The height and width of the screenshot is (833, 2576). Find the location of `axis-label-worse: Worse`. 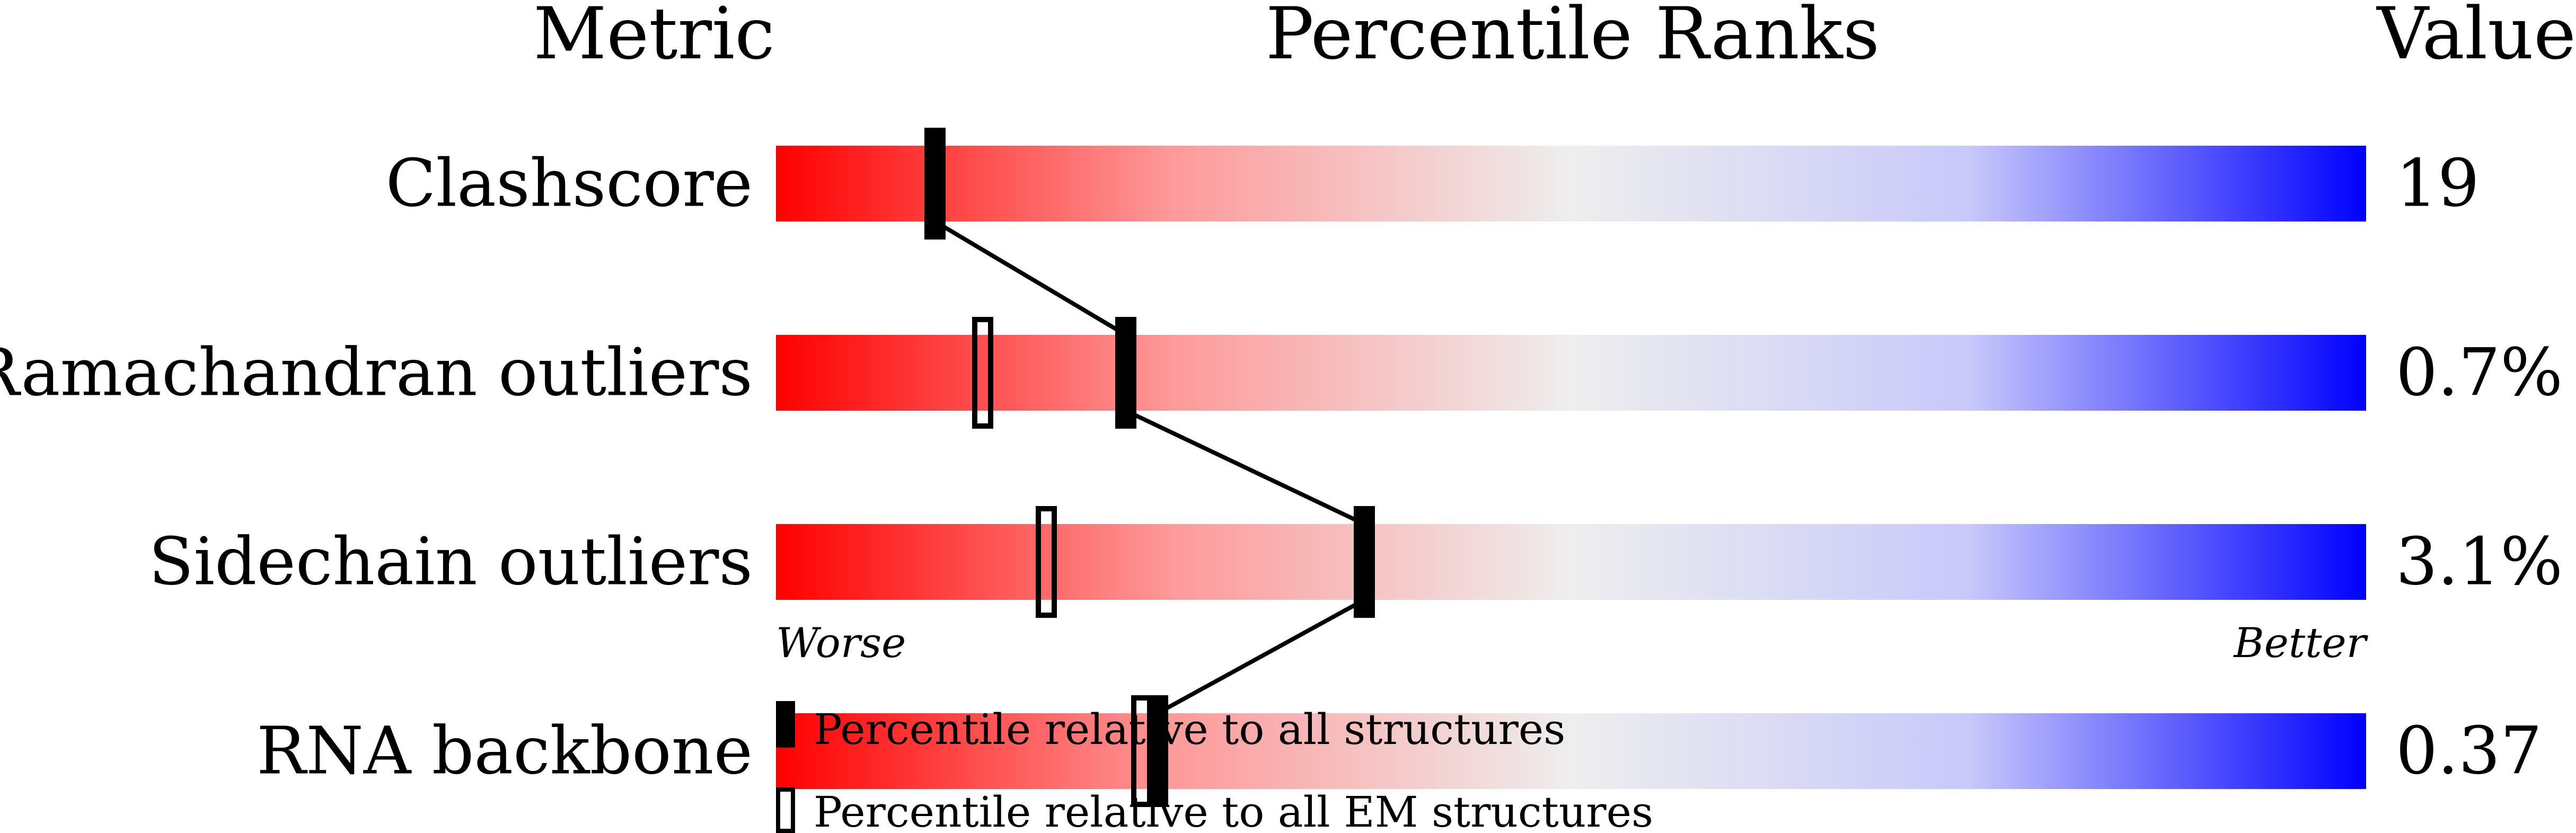

axis-label-worse: Worse is located at coordinates (841, 643).